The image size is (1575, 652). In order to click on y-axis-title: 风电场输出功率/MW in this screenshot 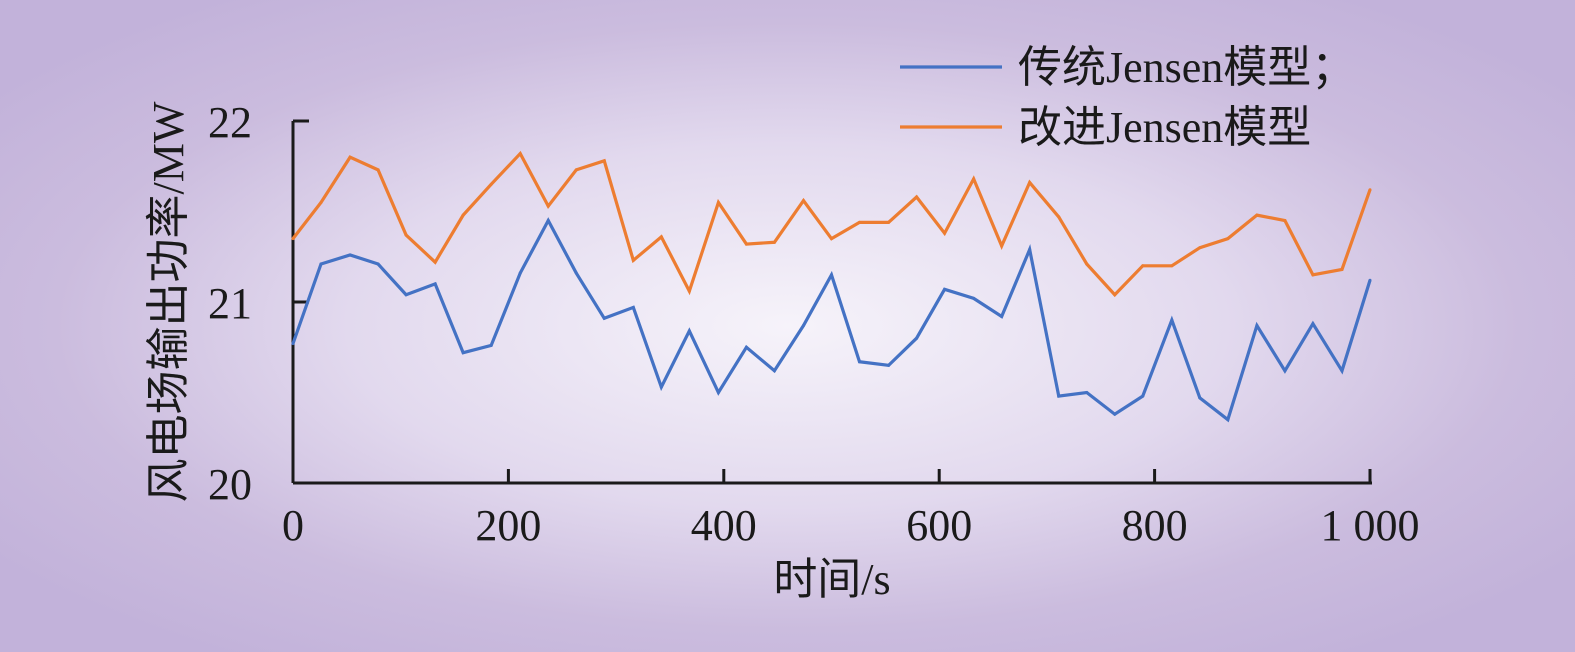, I will do `click(168, 301)`.